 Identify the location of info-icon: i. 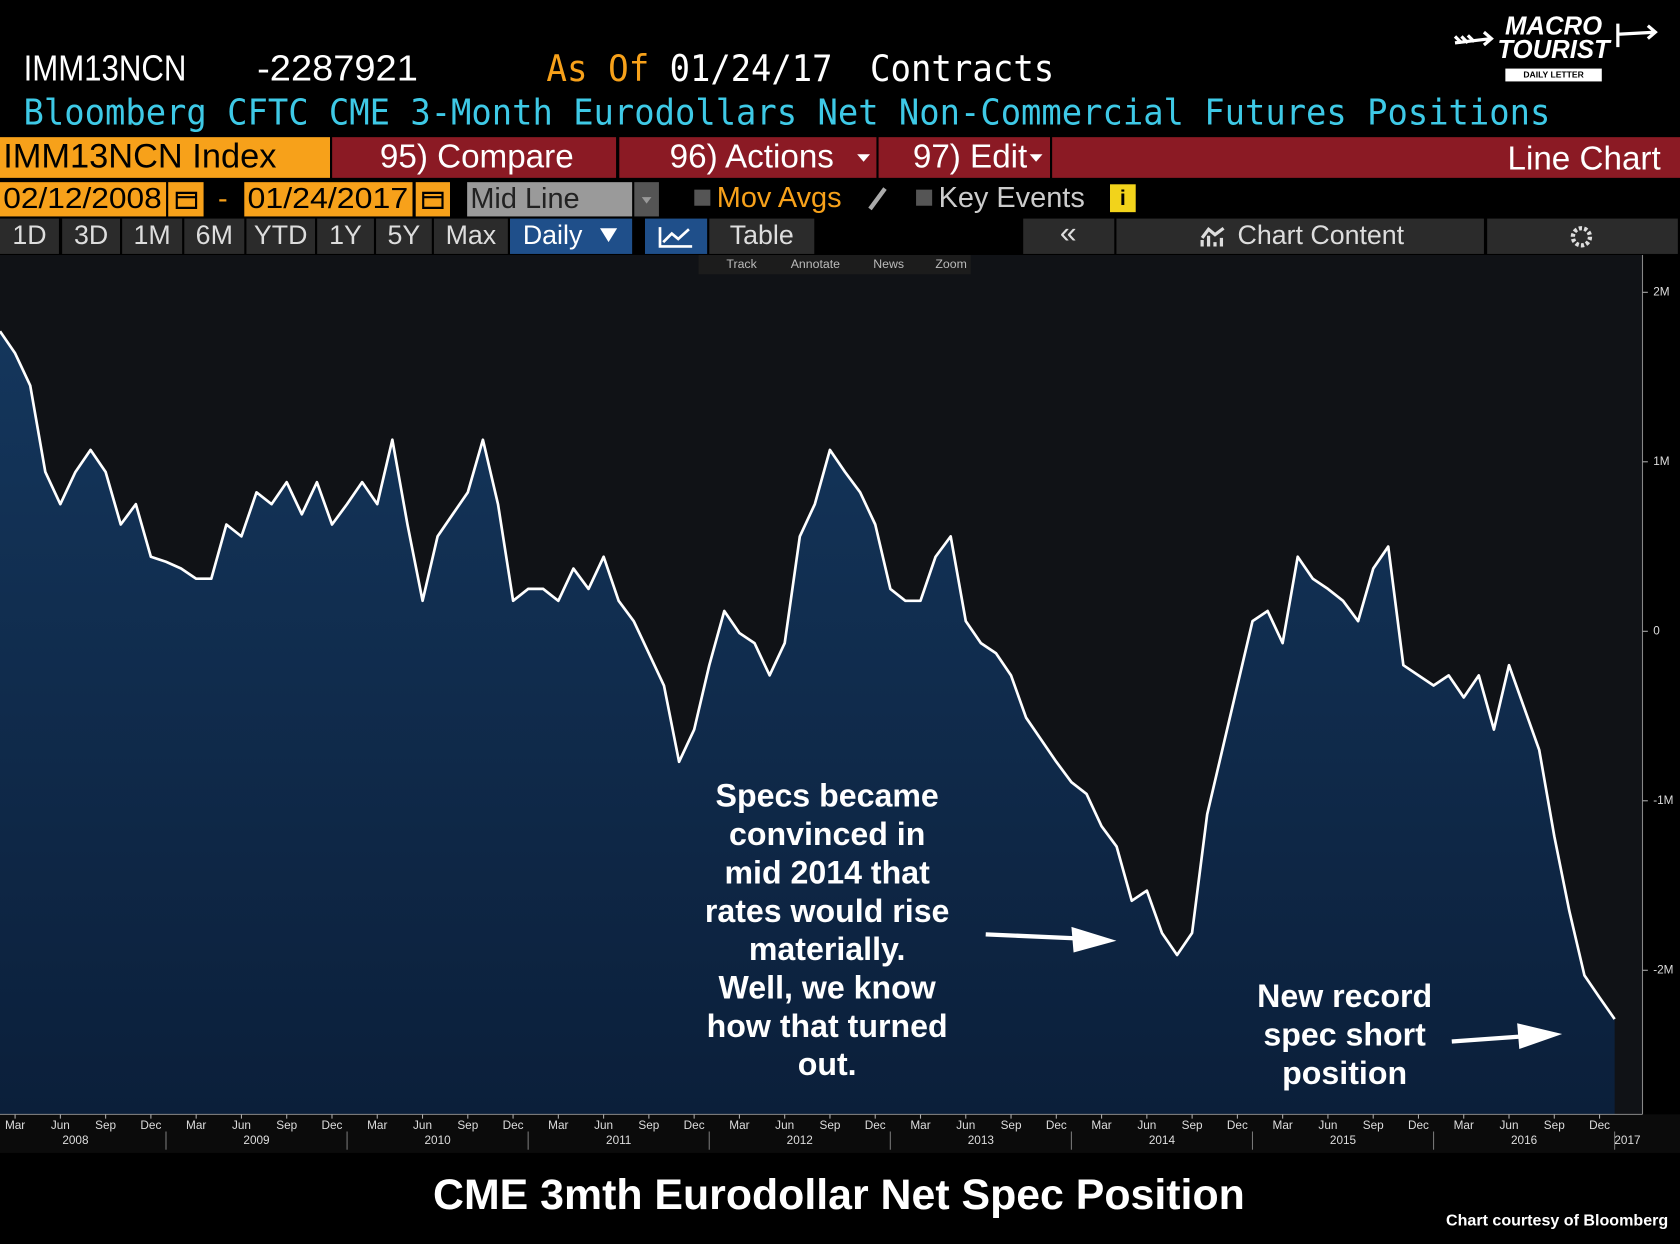
(1123, 198).